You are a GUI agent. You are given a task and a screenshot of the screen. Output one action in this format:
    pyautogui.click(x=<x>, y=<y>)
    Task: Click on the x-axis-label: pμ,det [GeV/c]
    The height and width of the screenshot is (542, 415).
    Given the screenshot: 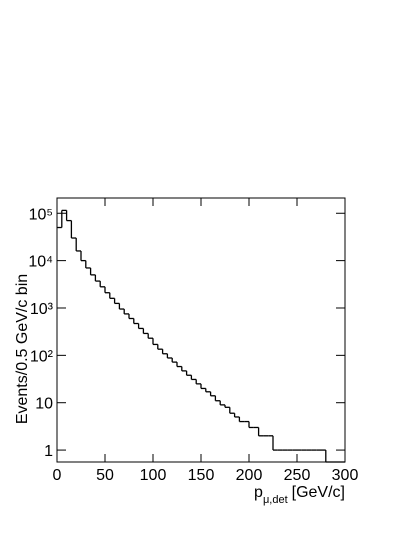 What is the action you would take?
    pyautogui.click(x=299, y=495)
    